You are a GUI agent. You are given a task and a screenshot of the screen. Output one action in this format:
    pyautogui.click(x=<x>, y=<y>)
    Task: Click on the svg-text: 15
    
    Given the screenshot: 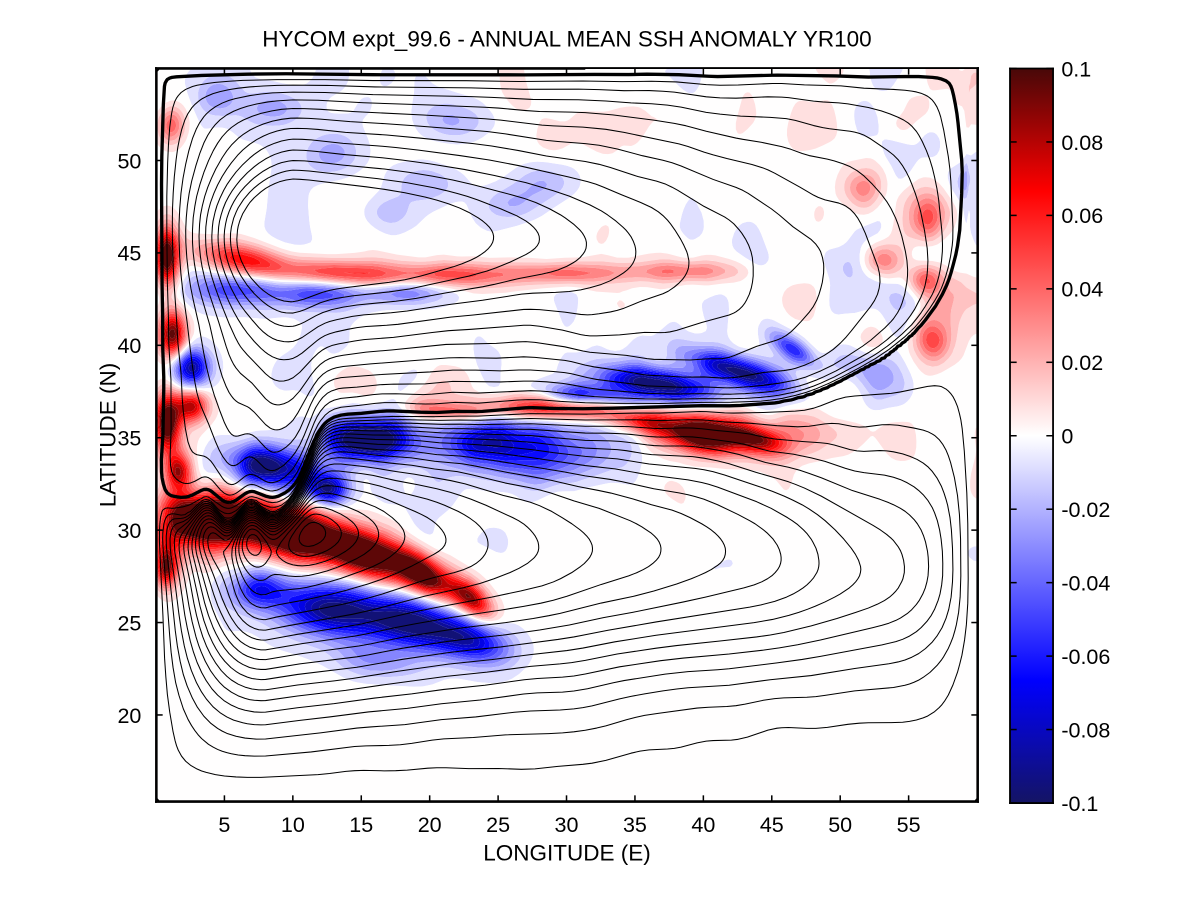 What is the action you would take?
    pyautogui.click(x=361, y=825)
    